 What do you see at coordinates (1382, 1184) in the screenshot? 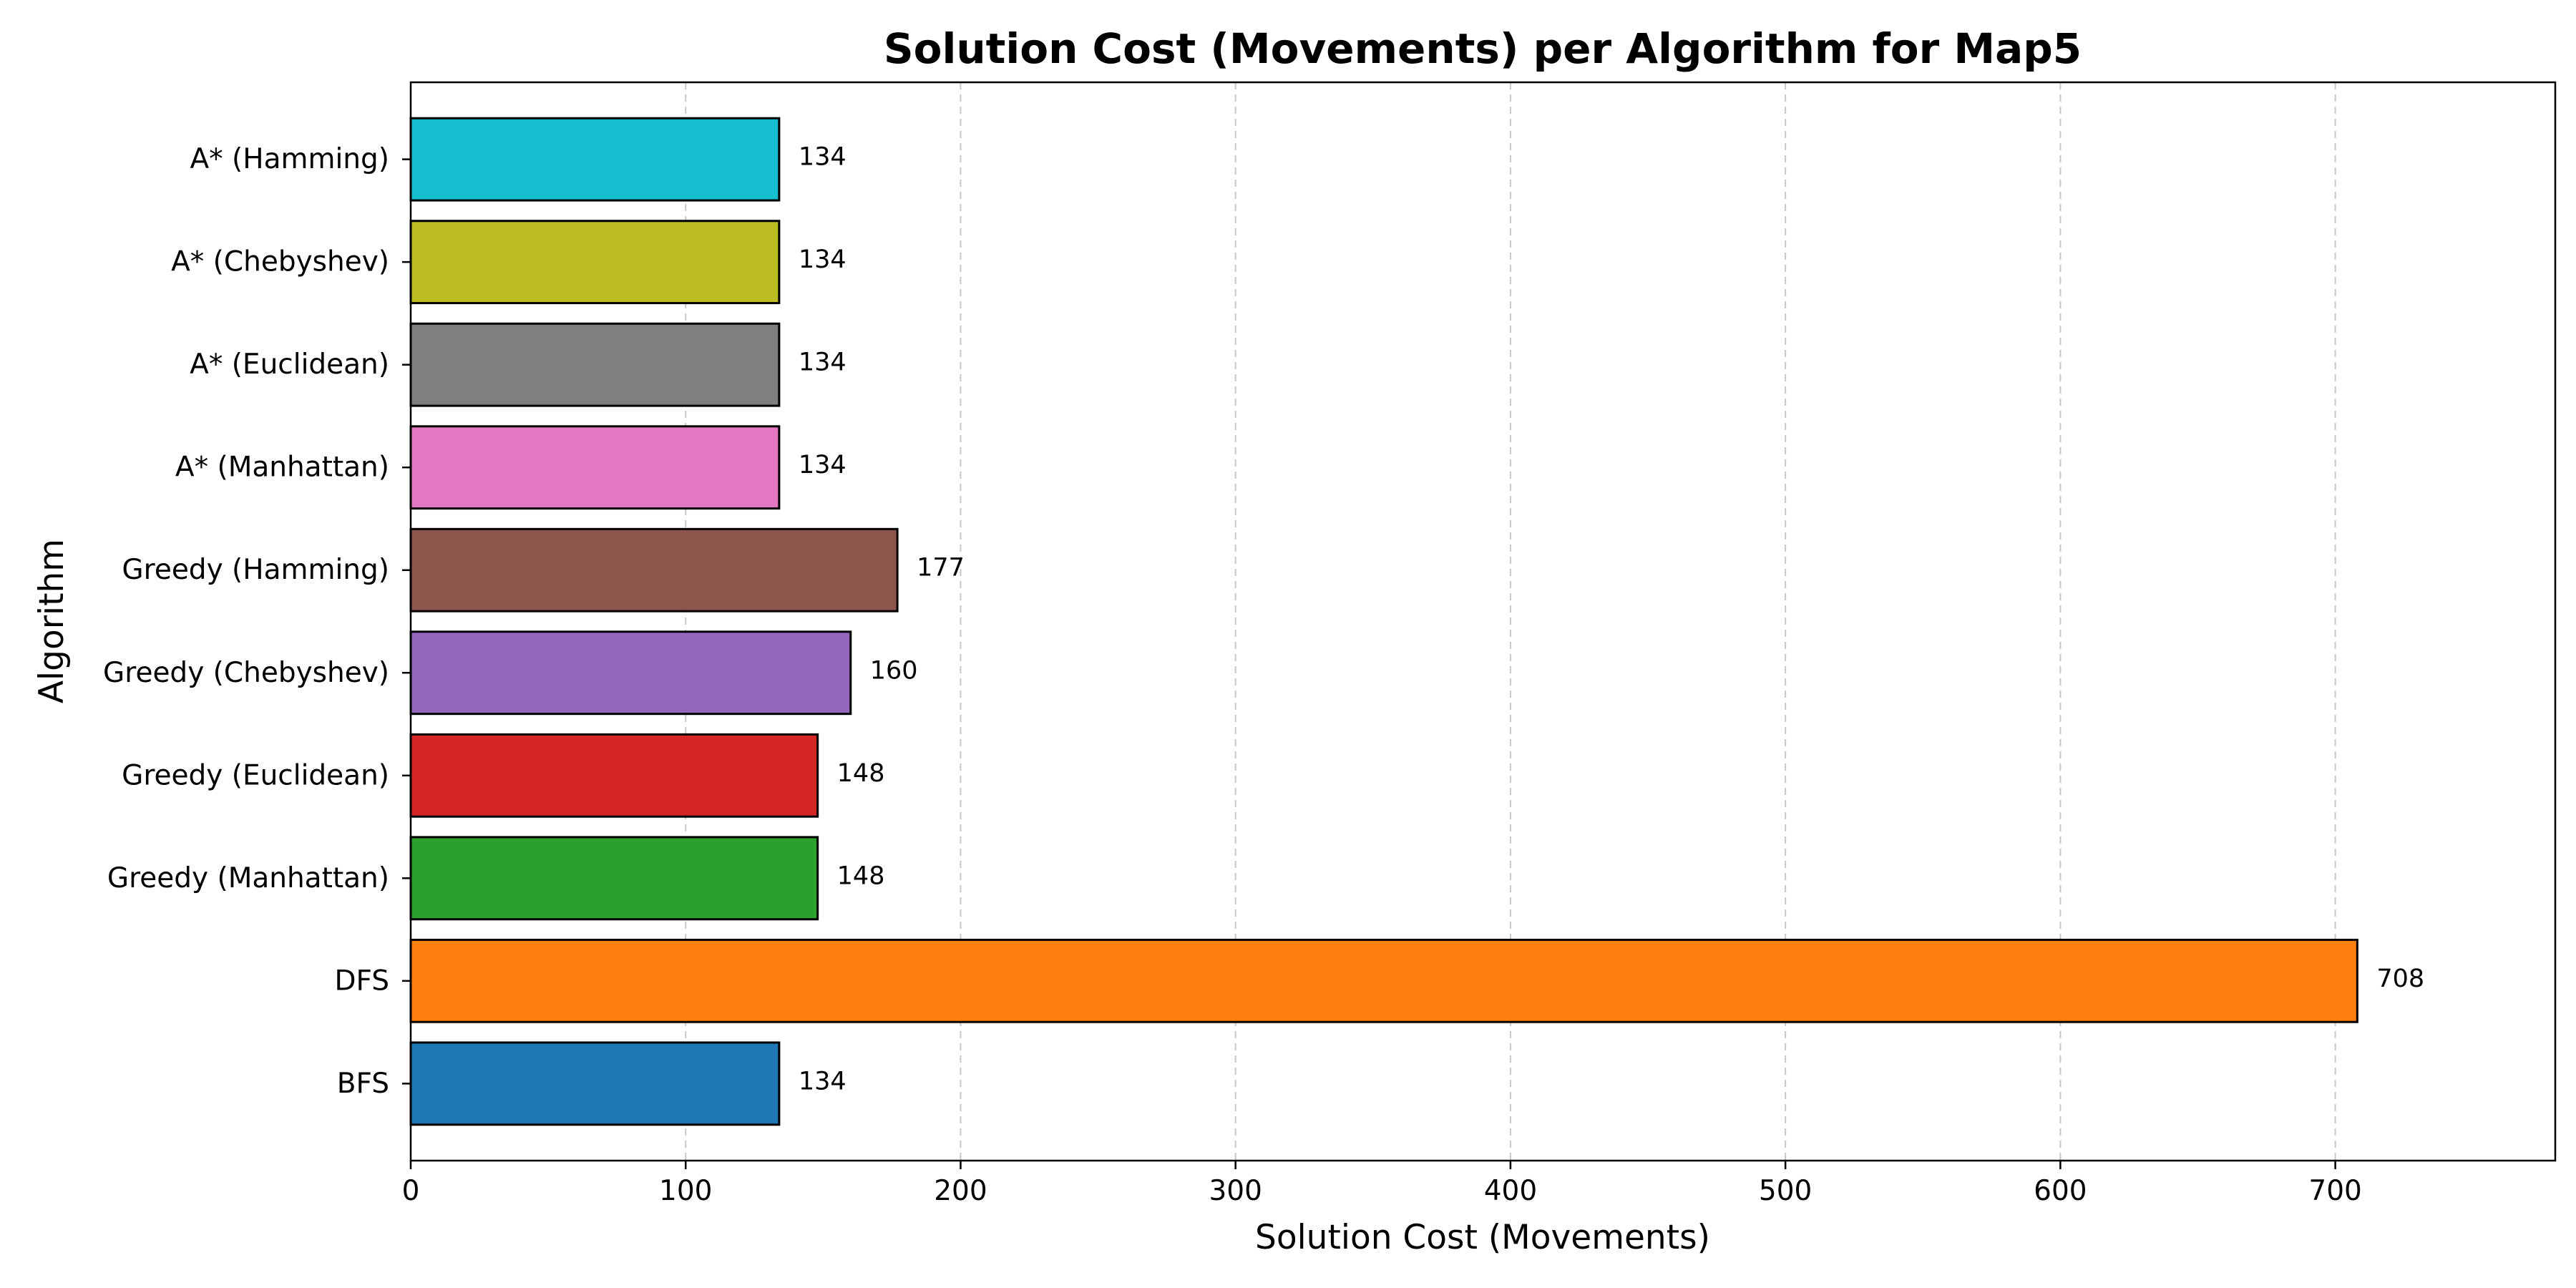
I see `x-axis-ticks: 0 100 200 300 400 500 600 700` at bounding box center [1382, 1184].